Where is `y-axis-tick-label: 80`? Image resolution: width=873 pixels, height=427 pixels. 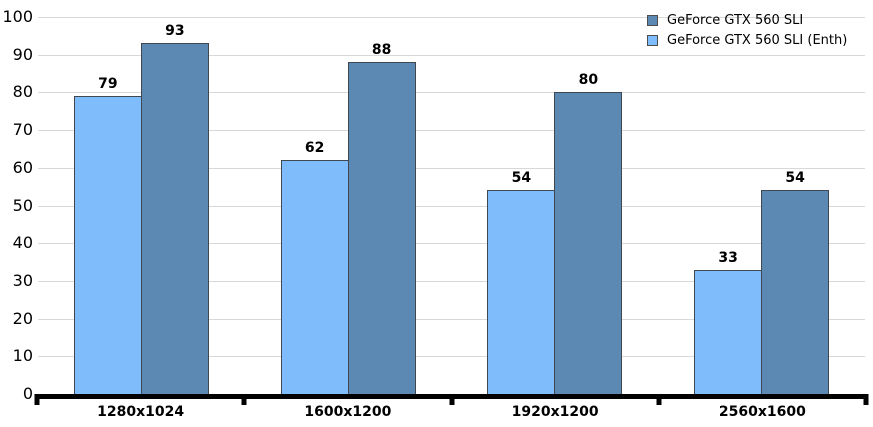
y-axis-tick-label: 80 is located at coordinates (22, 92).